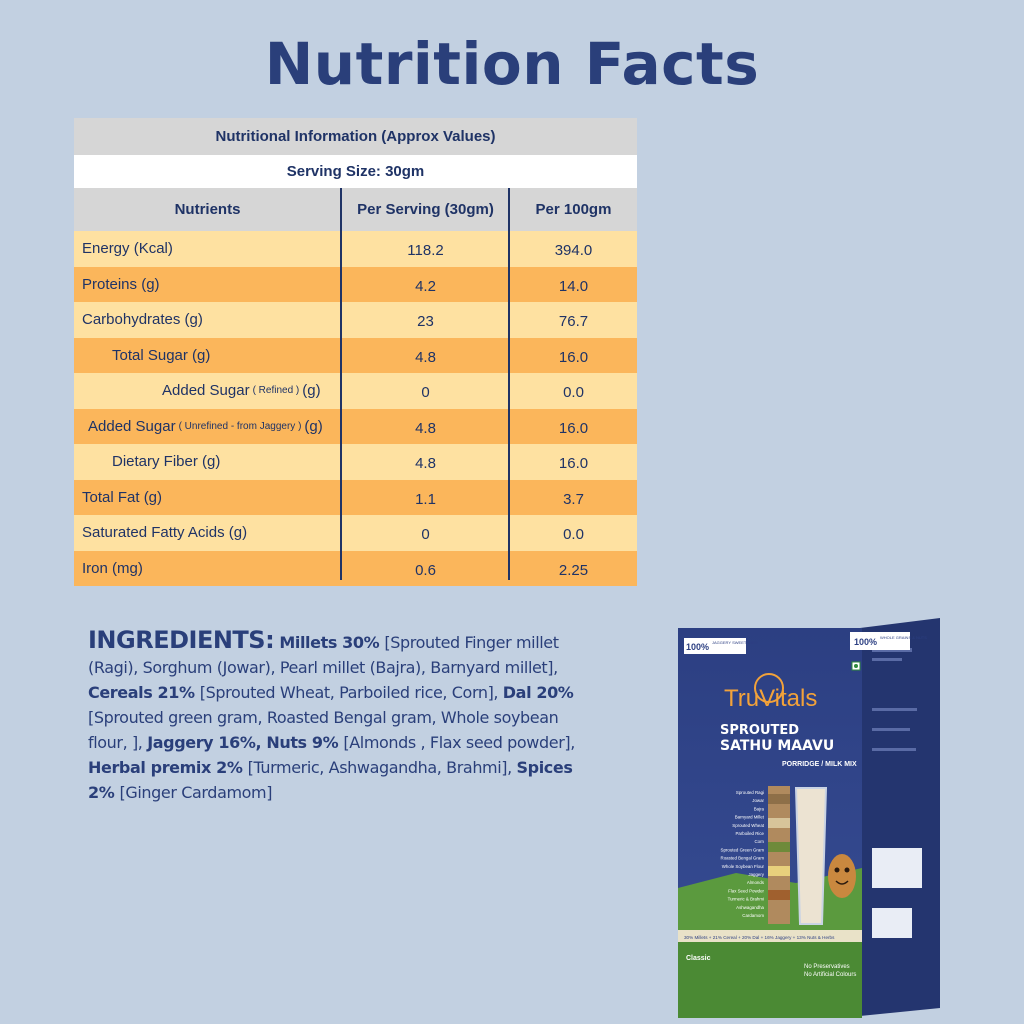 Image resolution: width=1024 pixels, height=1024 pixels. What do you see at coordinates (425, 499) in the screenshot?
I see `per-serving-value: 1.1` at bounding box center [425, 499].